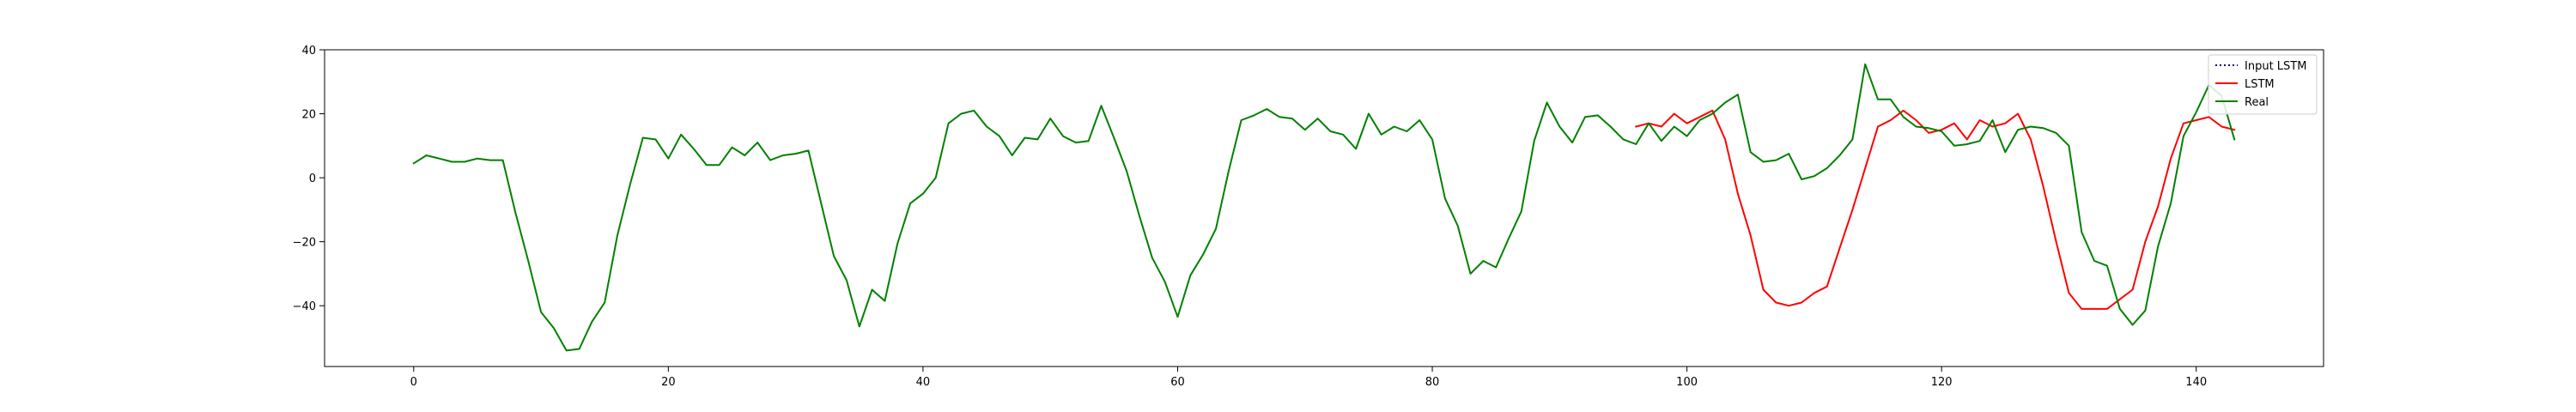 This screenshot has width=2576, height=412. Describe the element at coordinates (2196, 382) in the screenshot. I see `x-tick-label: 140` at that location.